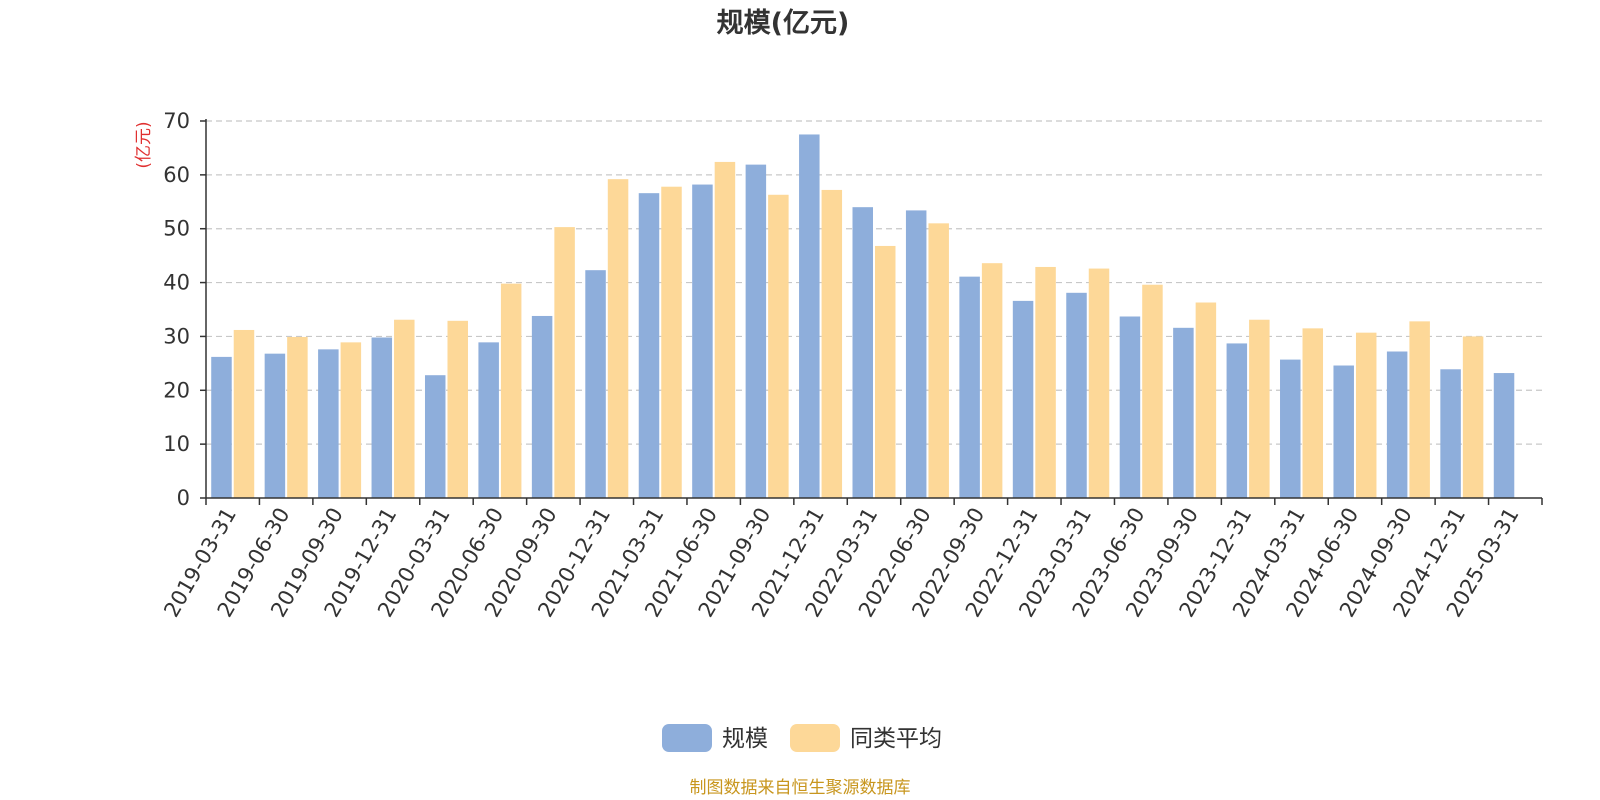  I want to click on bar-规模-2021-03-31, so click(649, 345).